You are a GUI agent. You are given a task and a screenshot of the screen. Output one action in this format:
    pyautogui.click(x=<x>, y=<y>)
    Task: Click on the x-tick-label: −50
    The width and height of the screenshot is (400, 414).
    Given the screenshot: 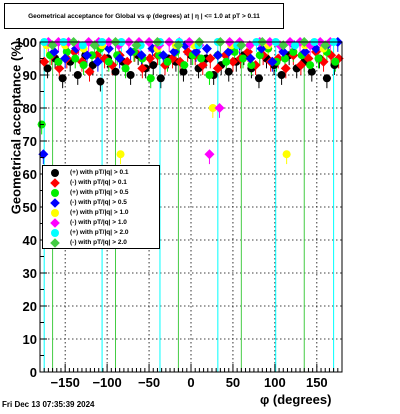 What is the action you would take?
    pyautogui.click(x=149, y=382)
    